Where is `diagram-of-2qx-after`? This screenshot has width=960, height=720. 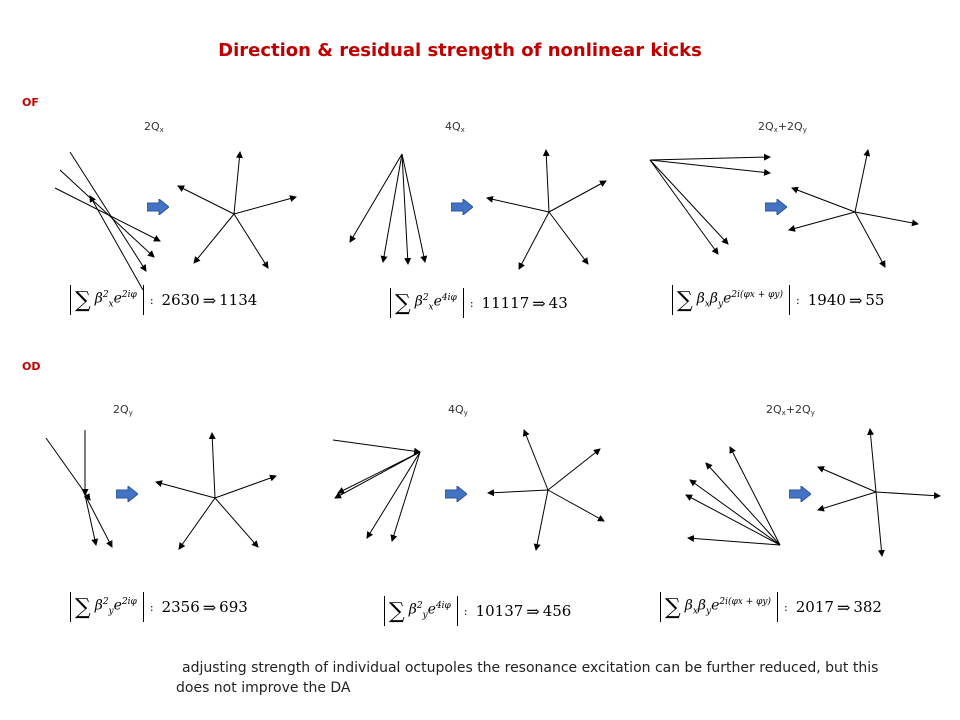
diagram-of-2qx-after is located at coordinates (237, 210).